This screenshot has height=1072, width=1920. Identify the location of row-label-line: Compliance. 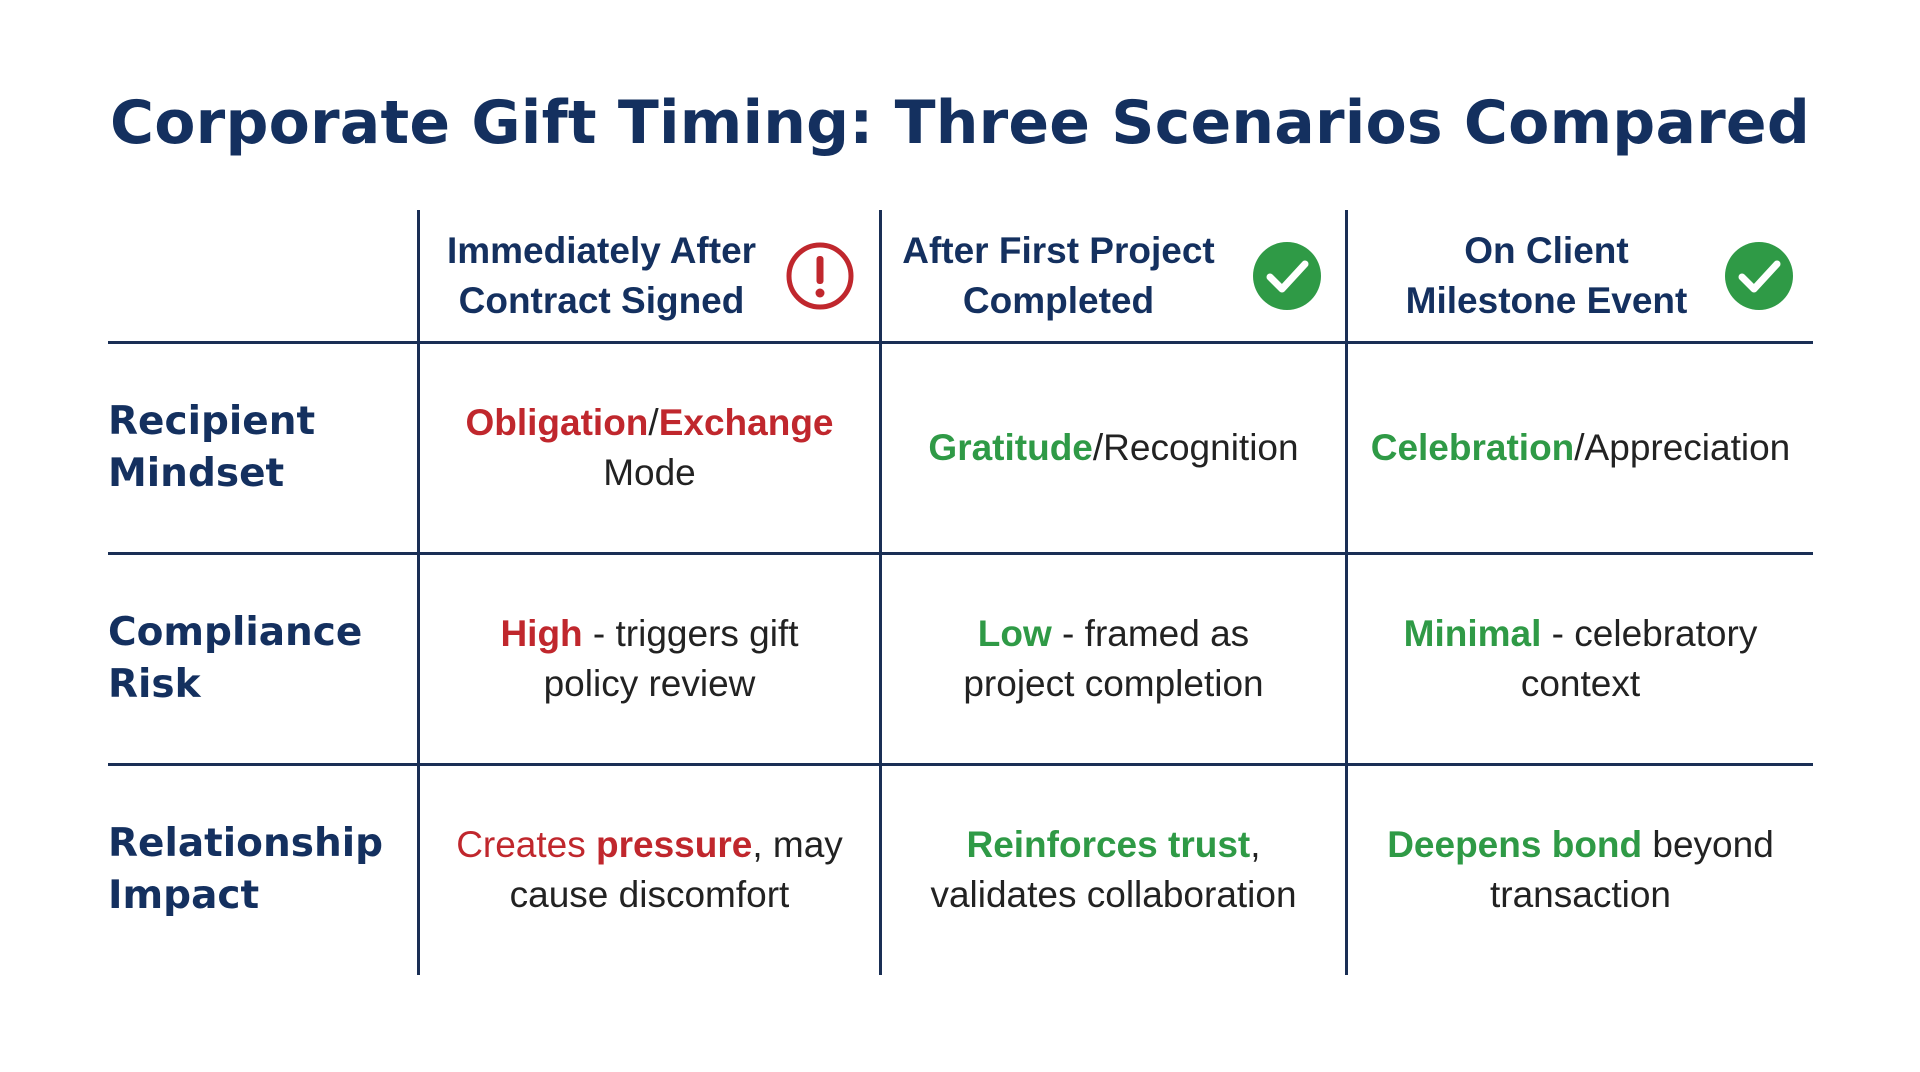
(235, 632).